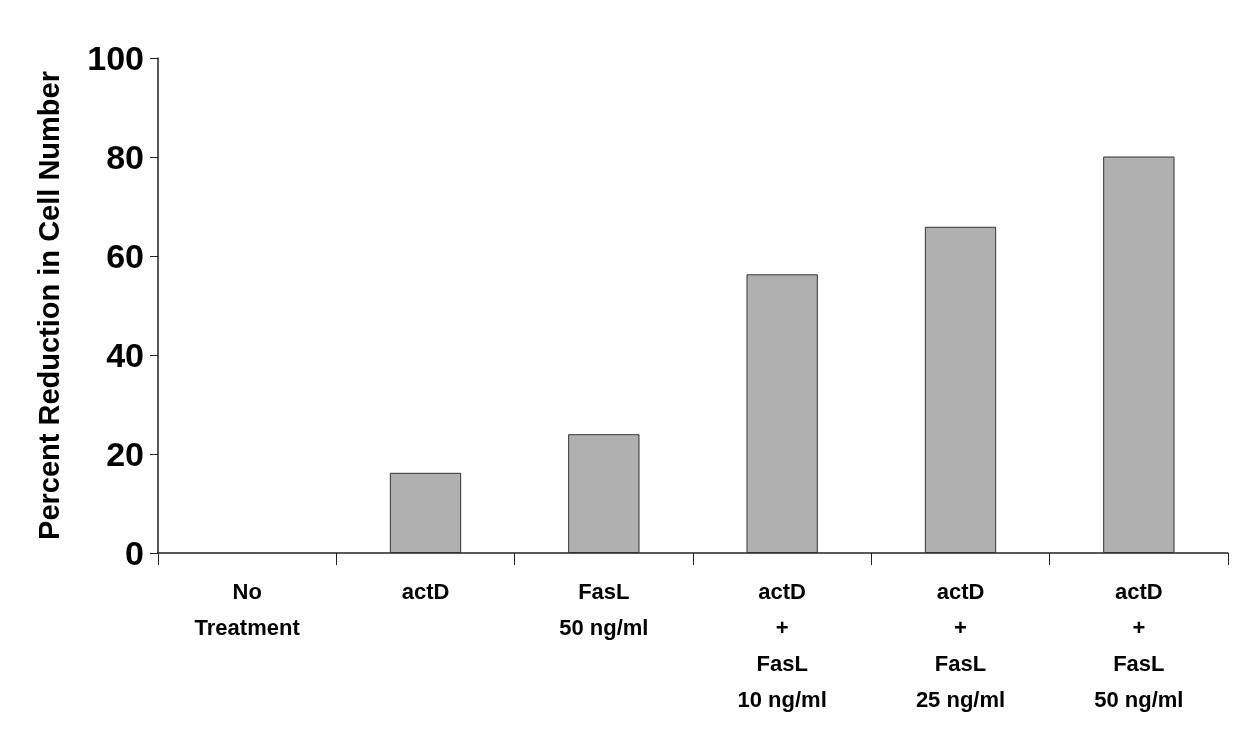 Image resolution: width=1244 pixels, height=736 pixels. What do you see at coordinates (125, 256) in the screenshot?
I see `y-tick-label: 60` at bounding box center [125, 256].